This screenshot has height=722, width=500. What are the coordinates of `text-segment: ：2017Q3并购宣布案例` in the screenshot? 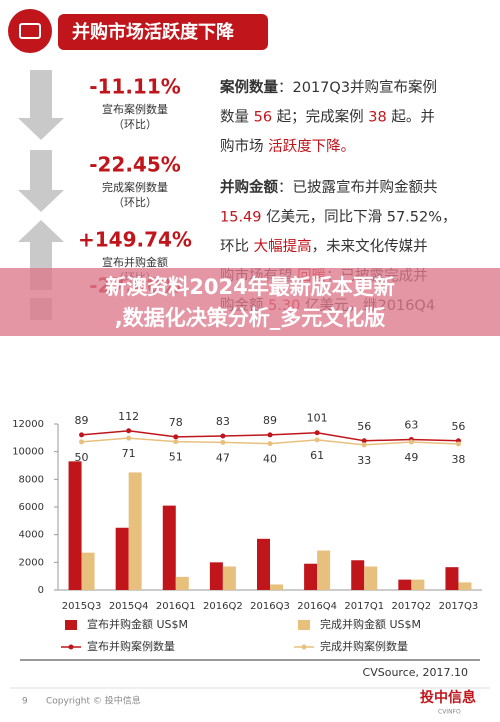 It's located at (357, 87).